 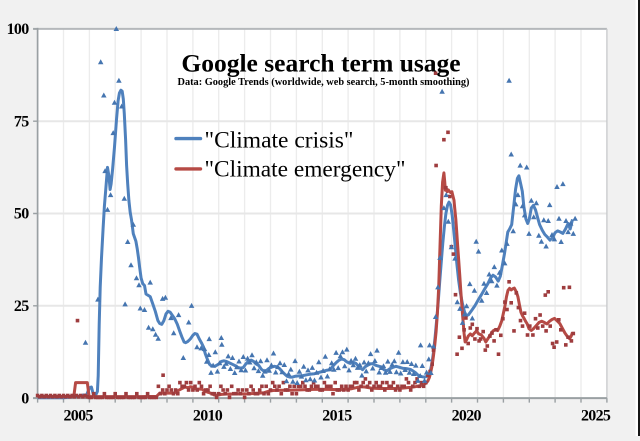 What do you see at coordinates (21, 306) in the screenshot?
I see `svg-text: 25` at bounding box center [21, 306].